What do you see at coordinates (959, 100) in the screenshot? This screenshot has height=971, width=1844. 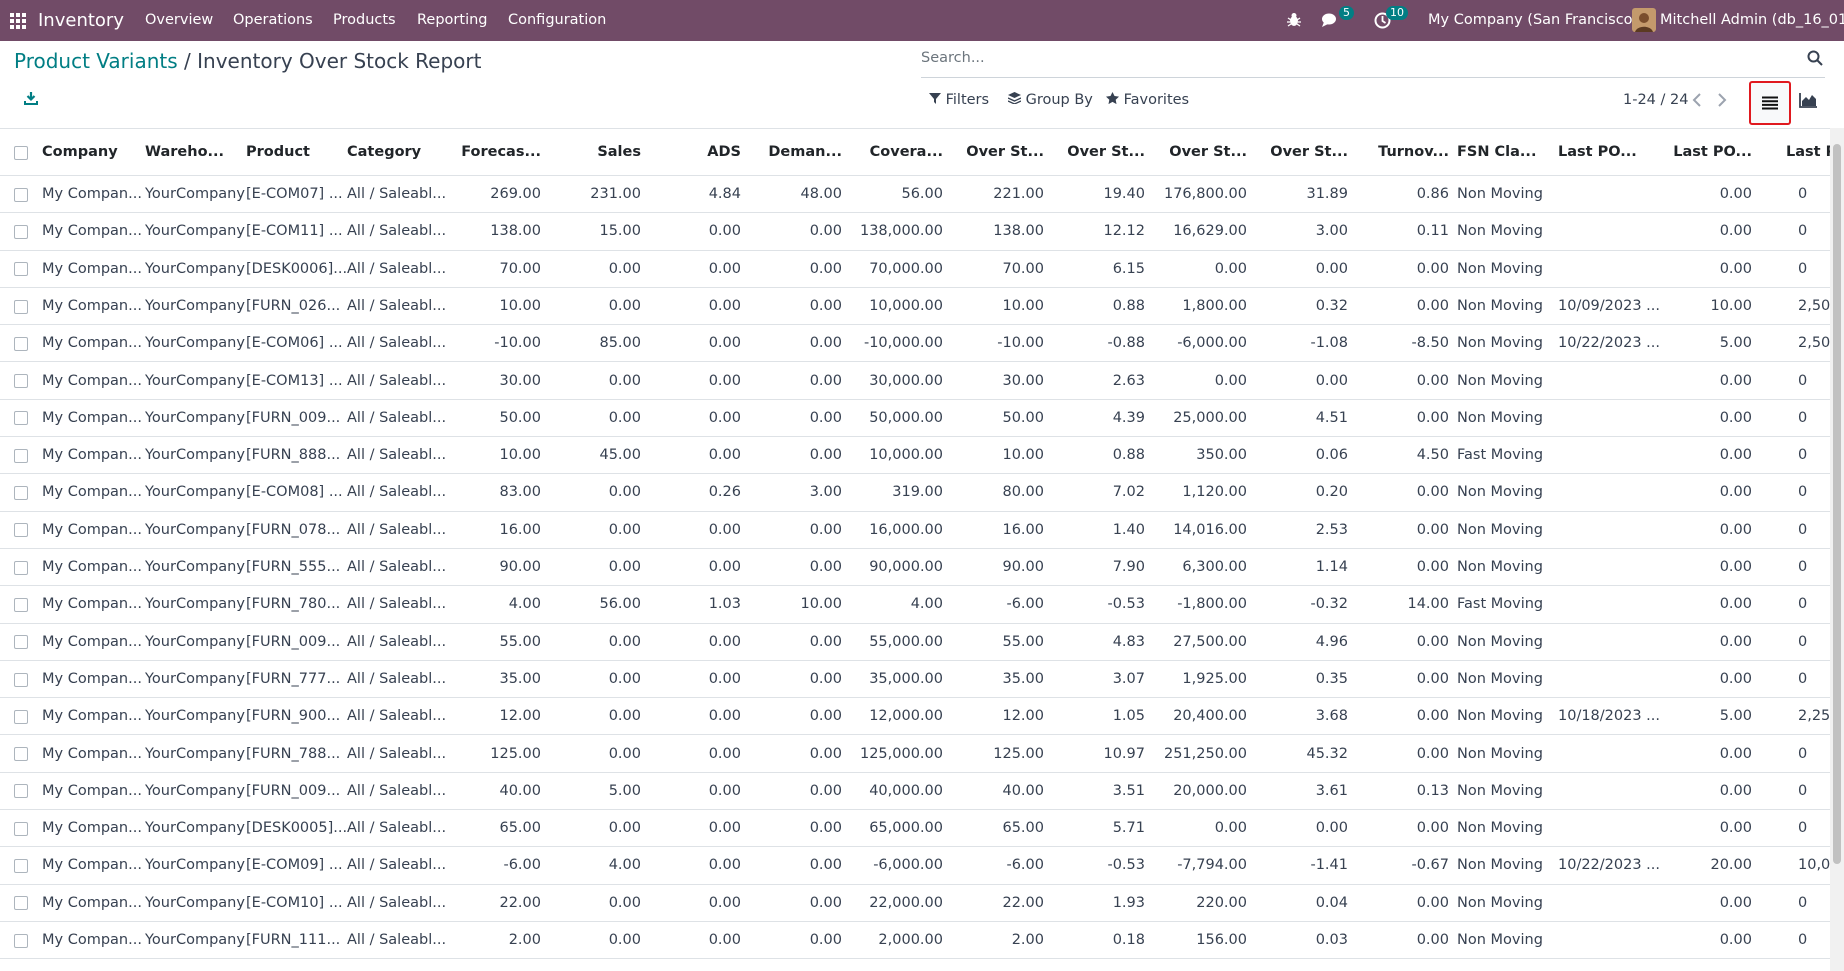 I see `filters-button: Filters` at bounding box center [959, 100].